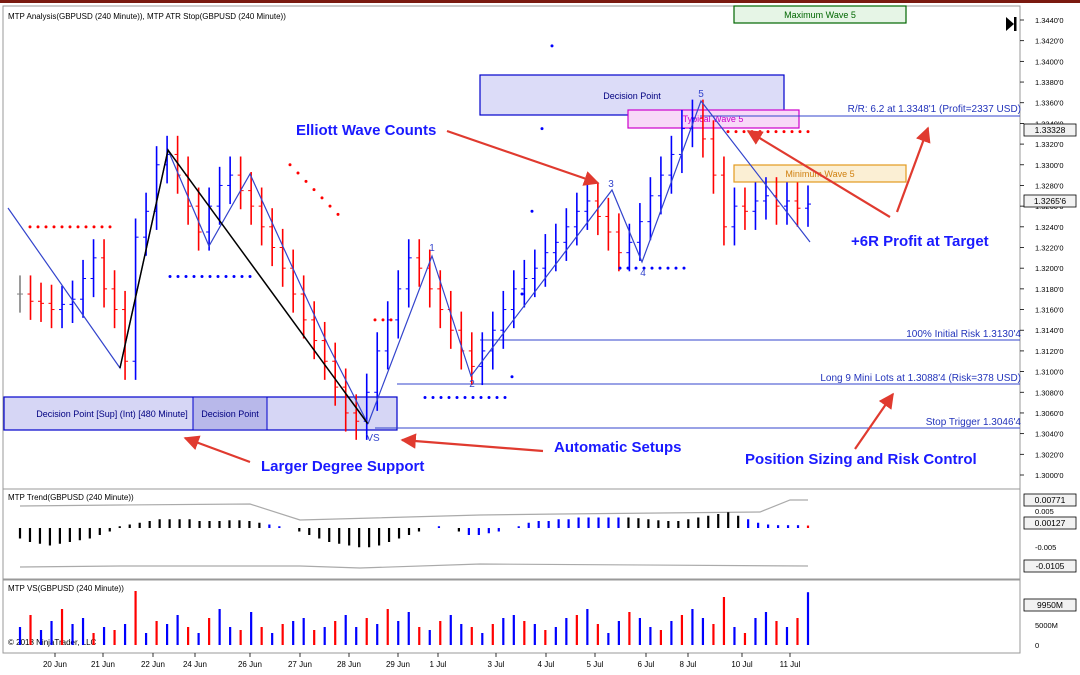 Image resolution: width=1080 pixels, height=675 pixels. Describe the element at coordinates (342, 466) in the screenshot. I see `annotation-larger: Larger Degree Support` at that location.